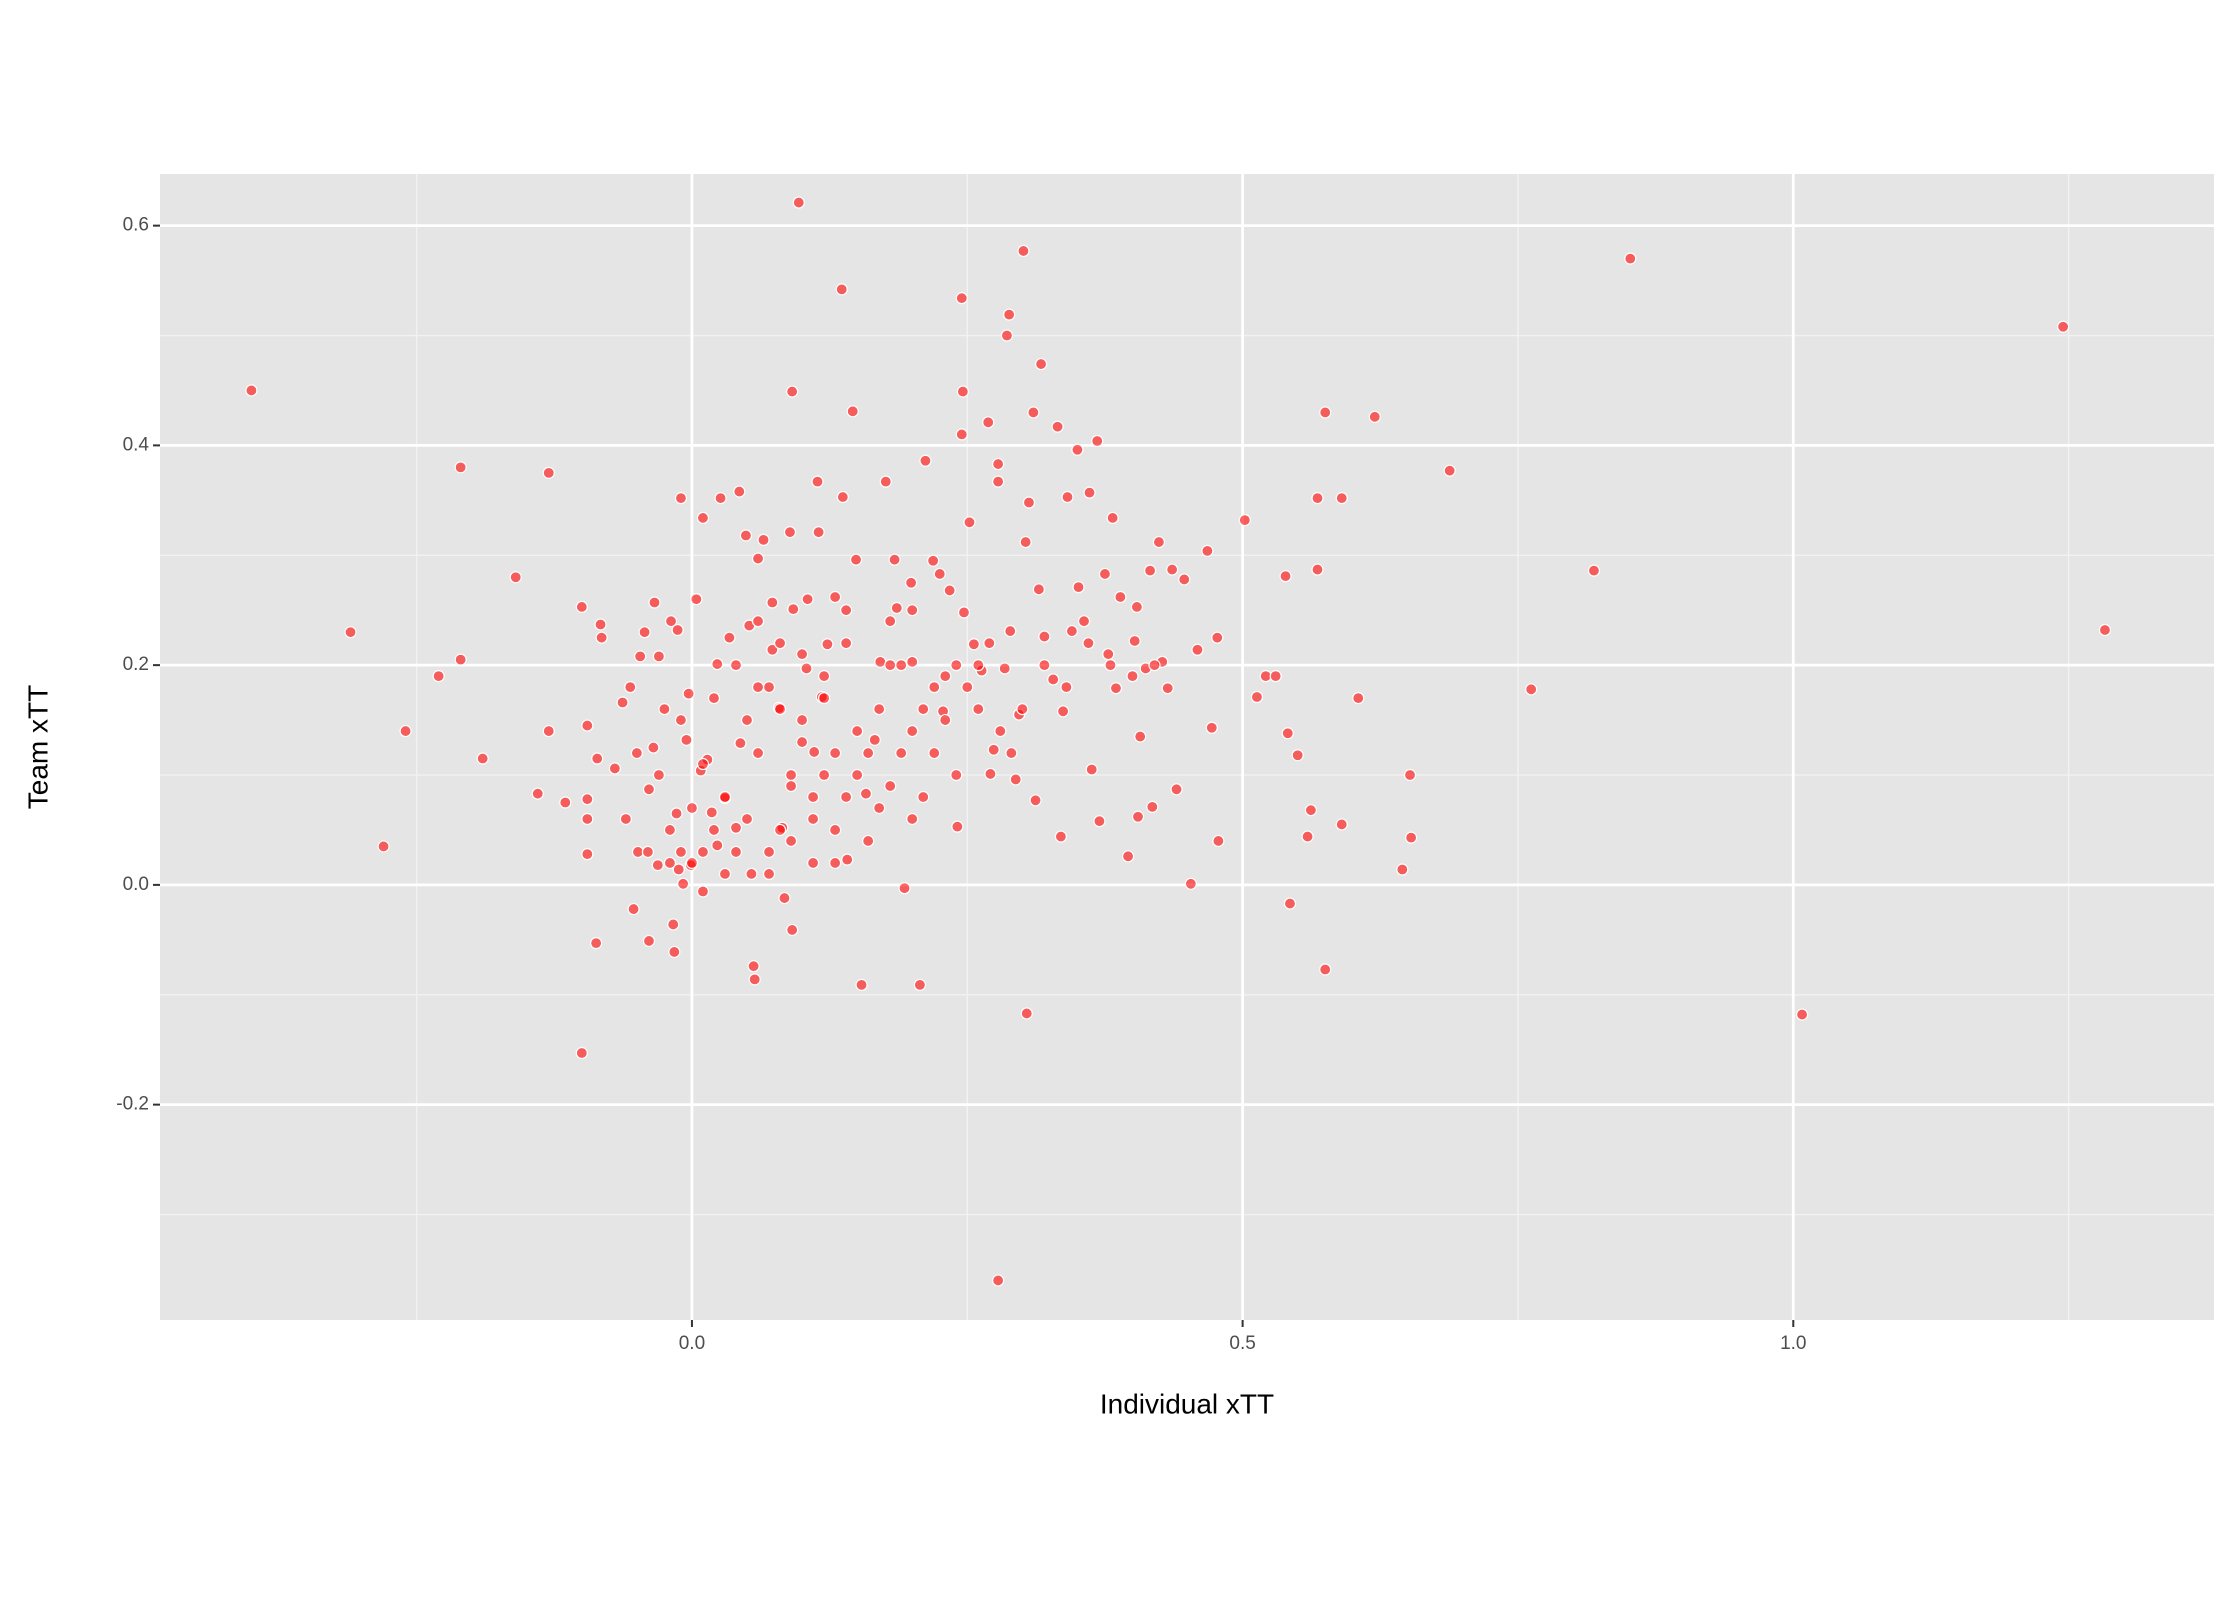 The image size is (2237, 1604). What do you see at coordinates (136, 664) in the screenshot?
I see `y-tick-label: 0.2` at bounding box center [136, 664].